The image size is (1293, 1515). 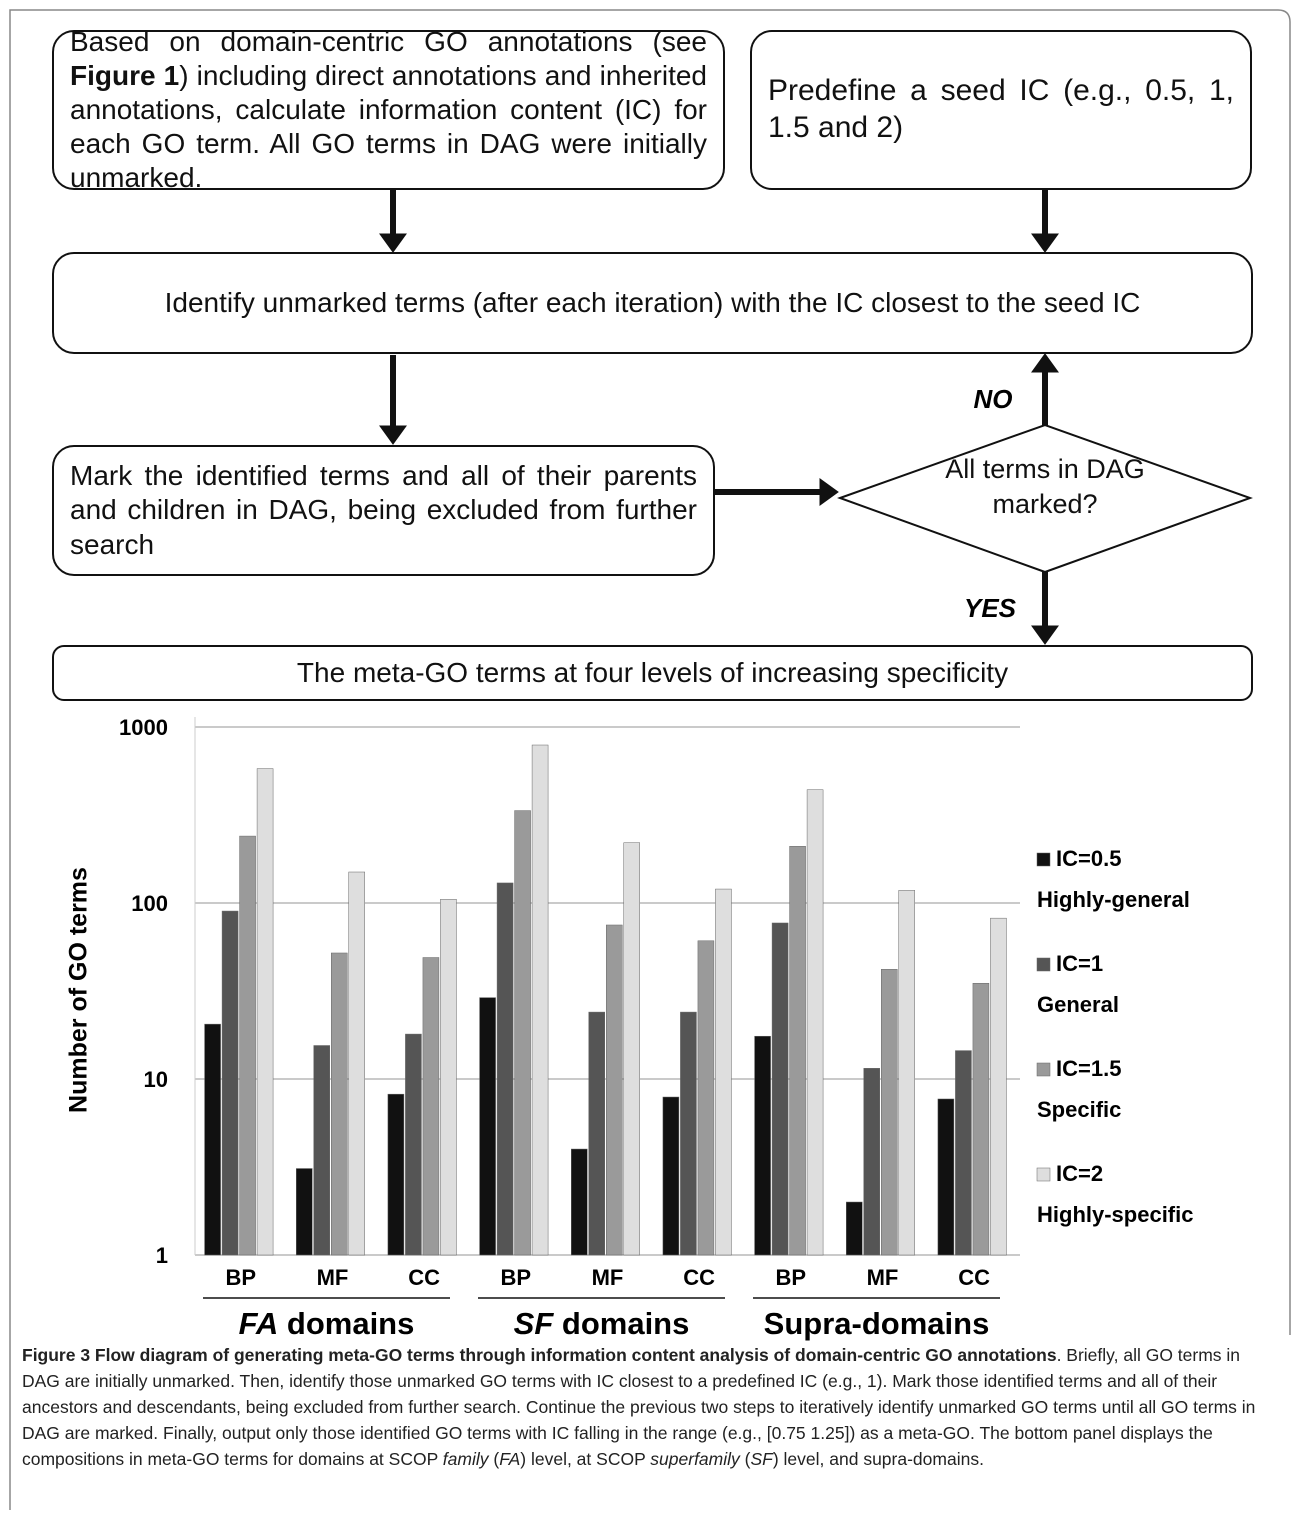 I want to click on group-label: FA domains, so click(x=327, y=1323).